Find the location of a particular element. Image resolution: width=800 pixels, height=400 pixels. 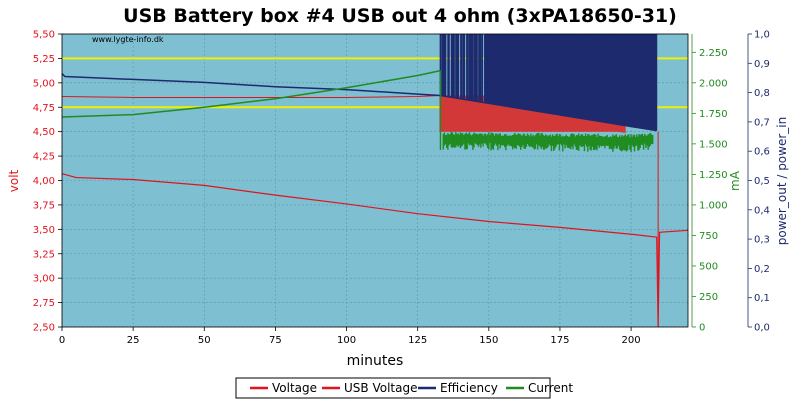

volt-tick-label: 5,50 is located at coordinates (44, 35).